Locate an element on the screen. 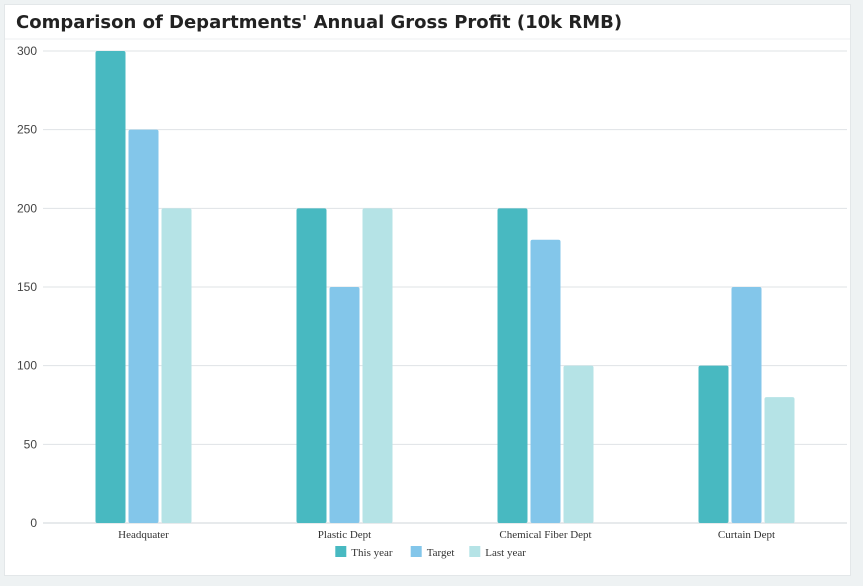 This screenshot has width=863, height=586. y-tick-label: 50 is located at coordinates (31, 444).